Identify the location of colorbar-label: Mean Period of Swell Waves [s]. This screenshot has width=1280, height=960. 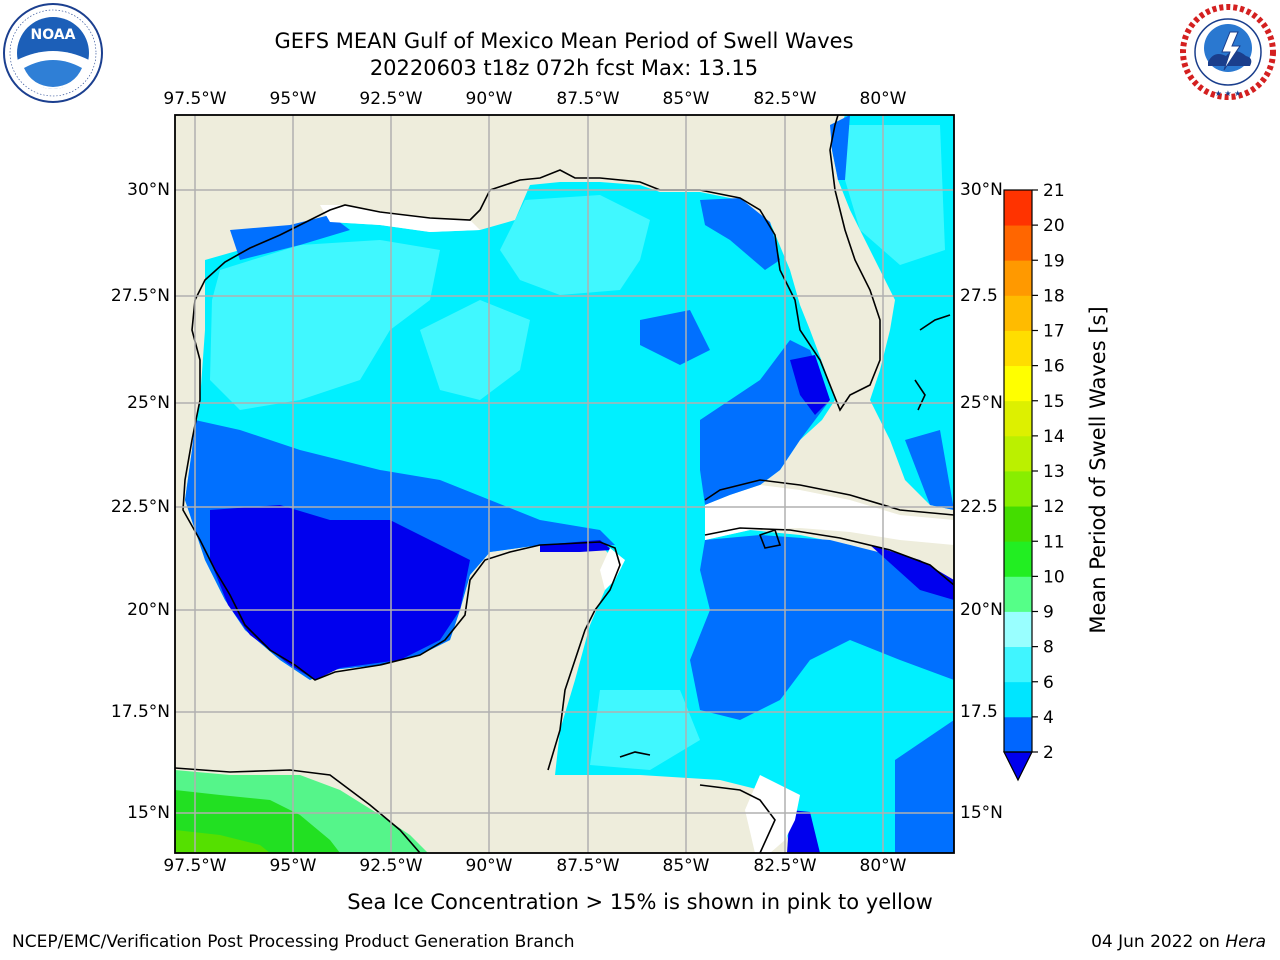
(1098, 470).